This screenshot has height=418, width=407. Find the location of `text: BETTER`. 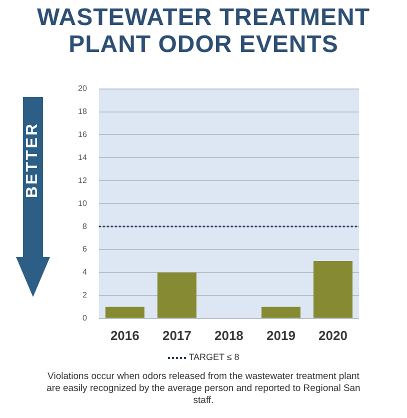

text: BETTER is located at coordinates (33, 160).